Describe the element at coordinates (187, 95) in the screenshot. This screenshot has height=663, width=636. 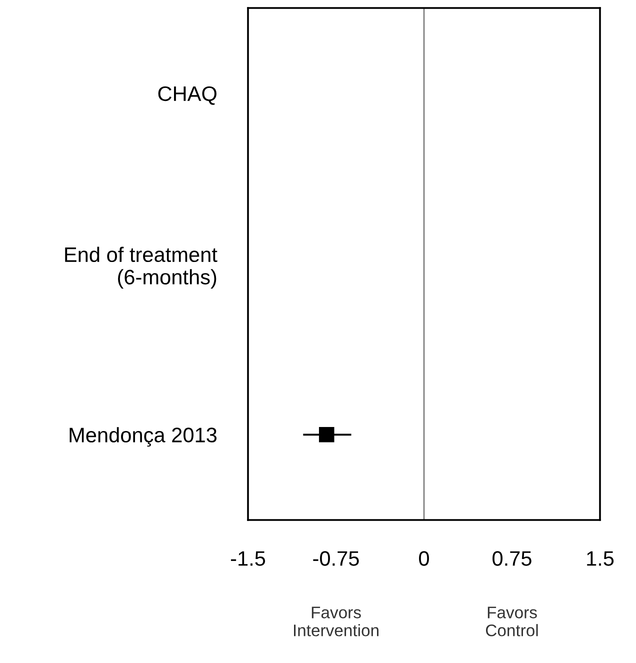
I see `y-tick-label: CHAQ` at that location.